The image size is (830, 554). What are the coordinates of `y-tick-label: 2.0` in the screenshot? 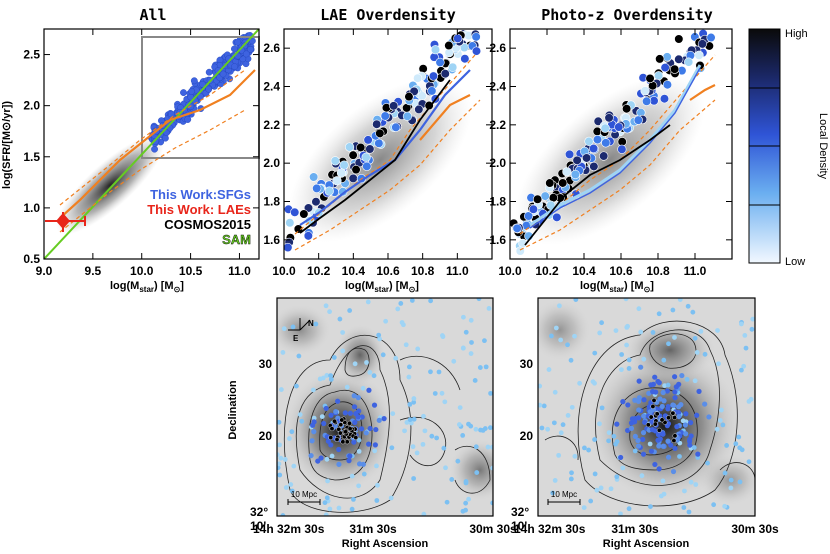 It's located at (31, 106).